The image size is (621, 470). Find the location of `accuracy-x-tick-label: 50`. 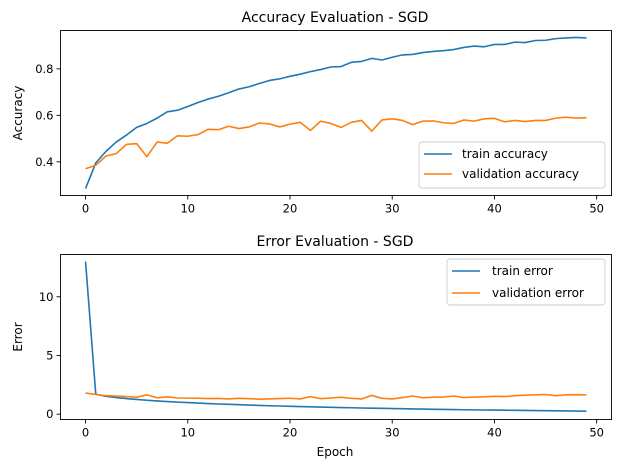

accuracy-x-tick-label: 50 is located at coordinates (596, 209).